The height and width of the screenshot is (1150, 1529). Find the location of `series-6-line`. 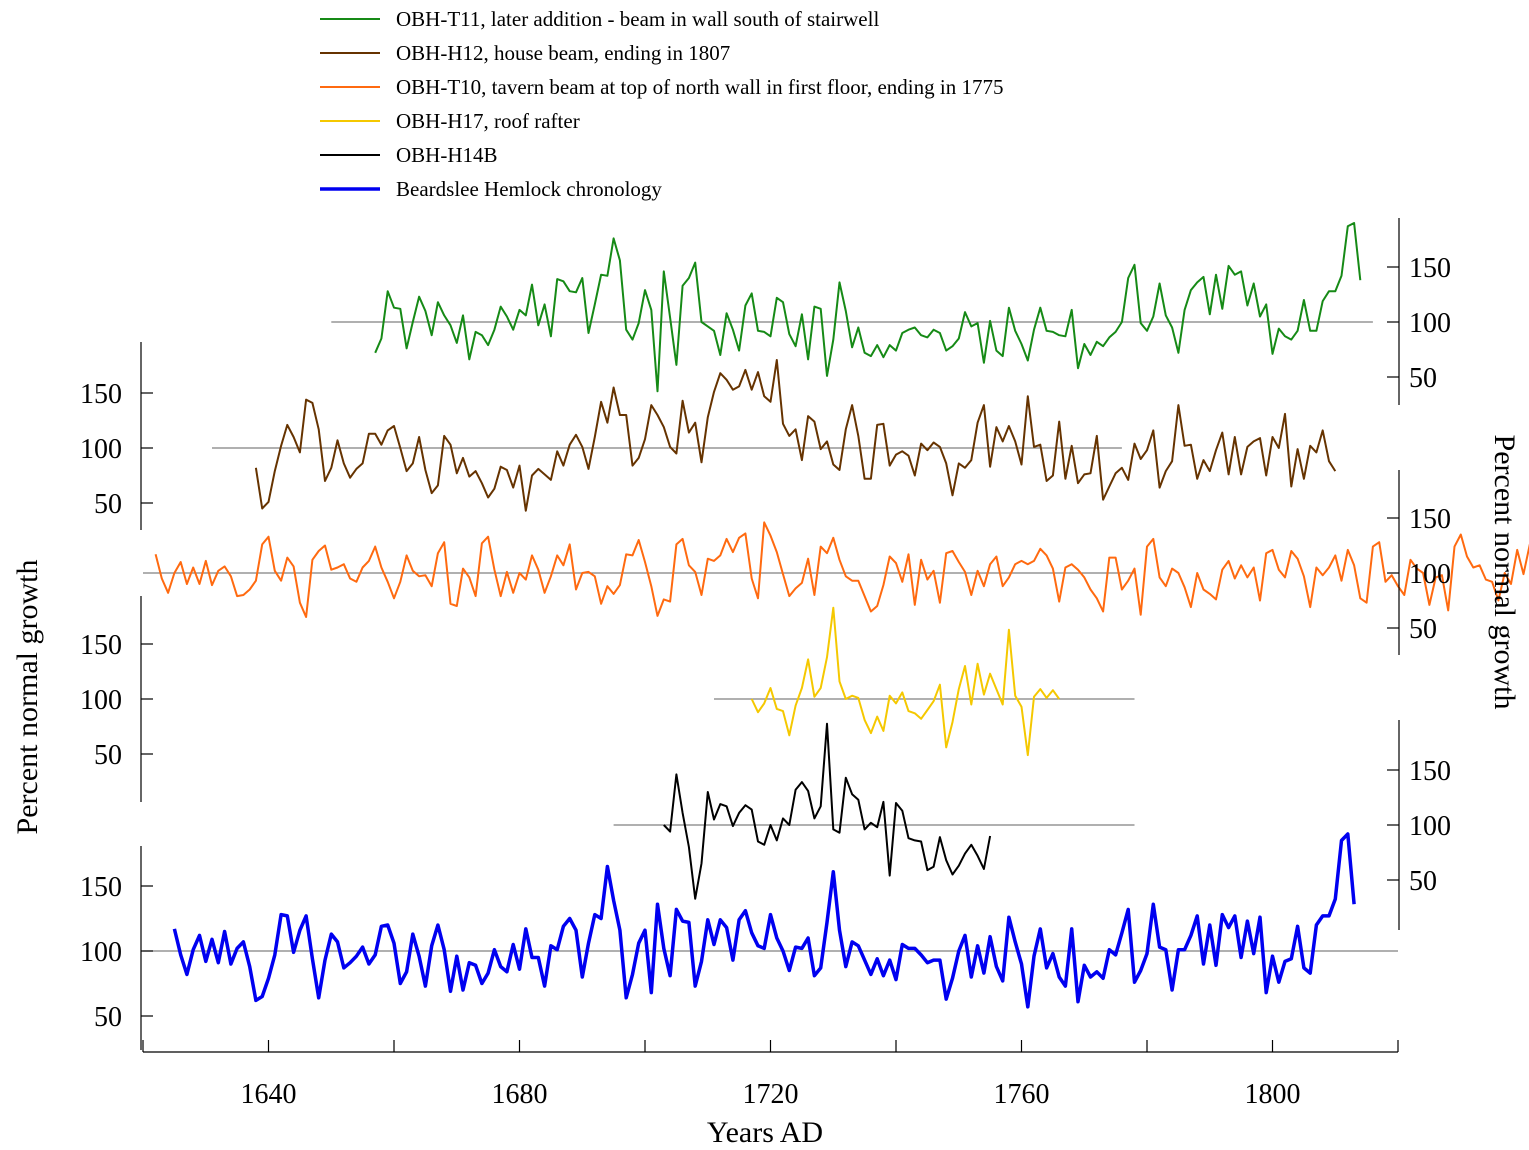

series-6-line is located at coordinates (764, 920).